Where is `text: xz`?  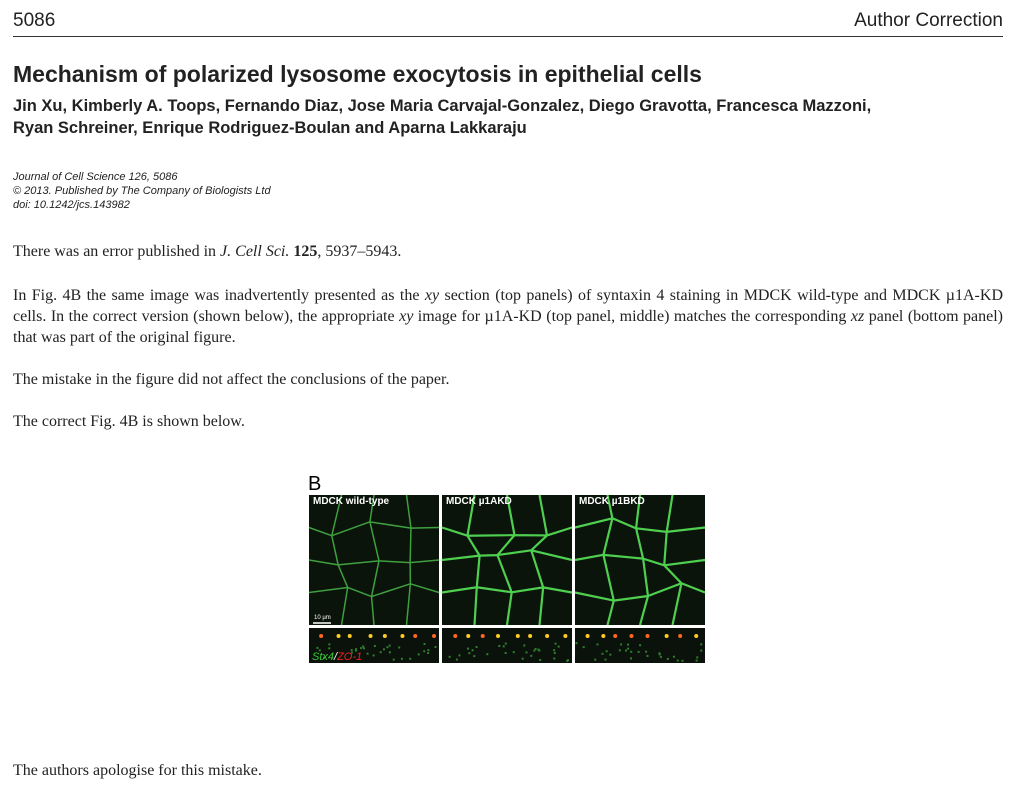 text: xz is located at coordinates (857, 316).